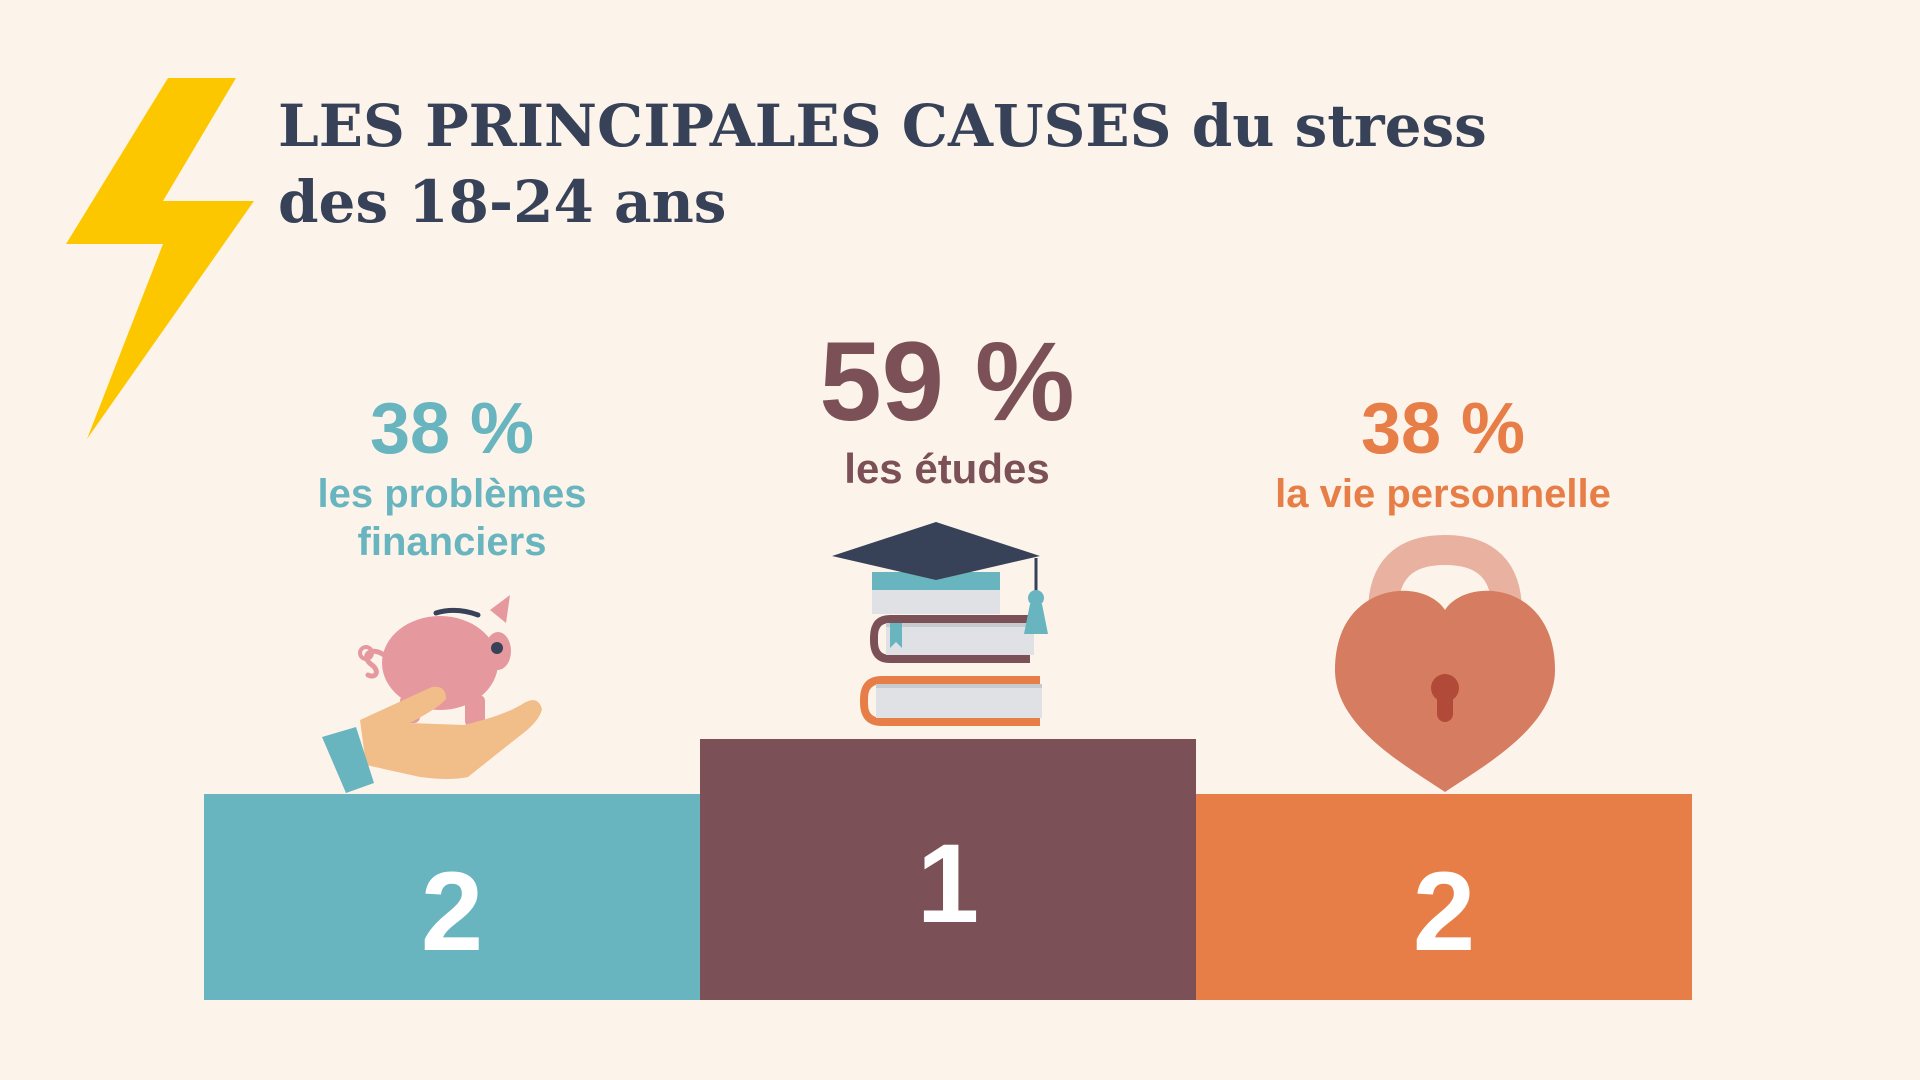 This screenshot has height=1080, width=1920. What do you see at coordinates (502, 202) in the screenshot?
I see `title-line-2: des 18-24 ans` at bounding box center [502, 202].